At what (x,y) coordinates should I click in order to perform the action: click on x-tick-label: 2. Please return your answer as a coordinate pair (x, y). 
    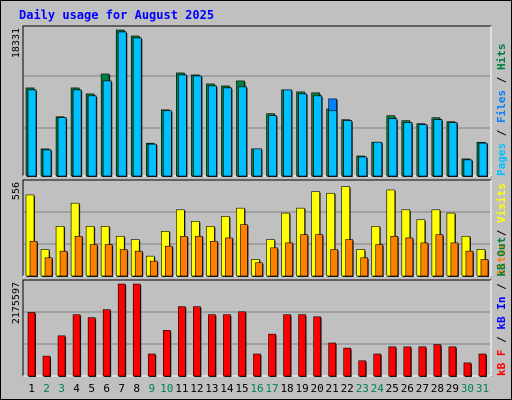
    Looking at the image, I should click on (46, 388).